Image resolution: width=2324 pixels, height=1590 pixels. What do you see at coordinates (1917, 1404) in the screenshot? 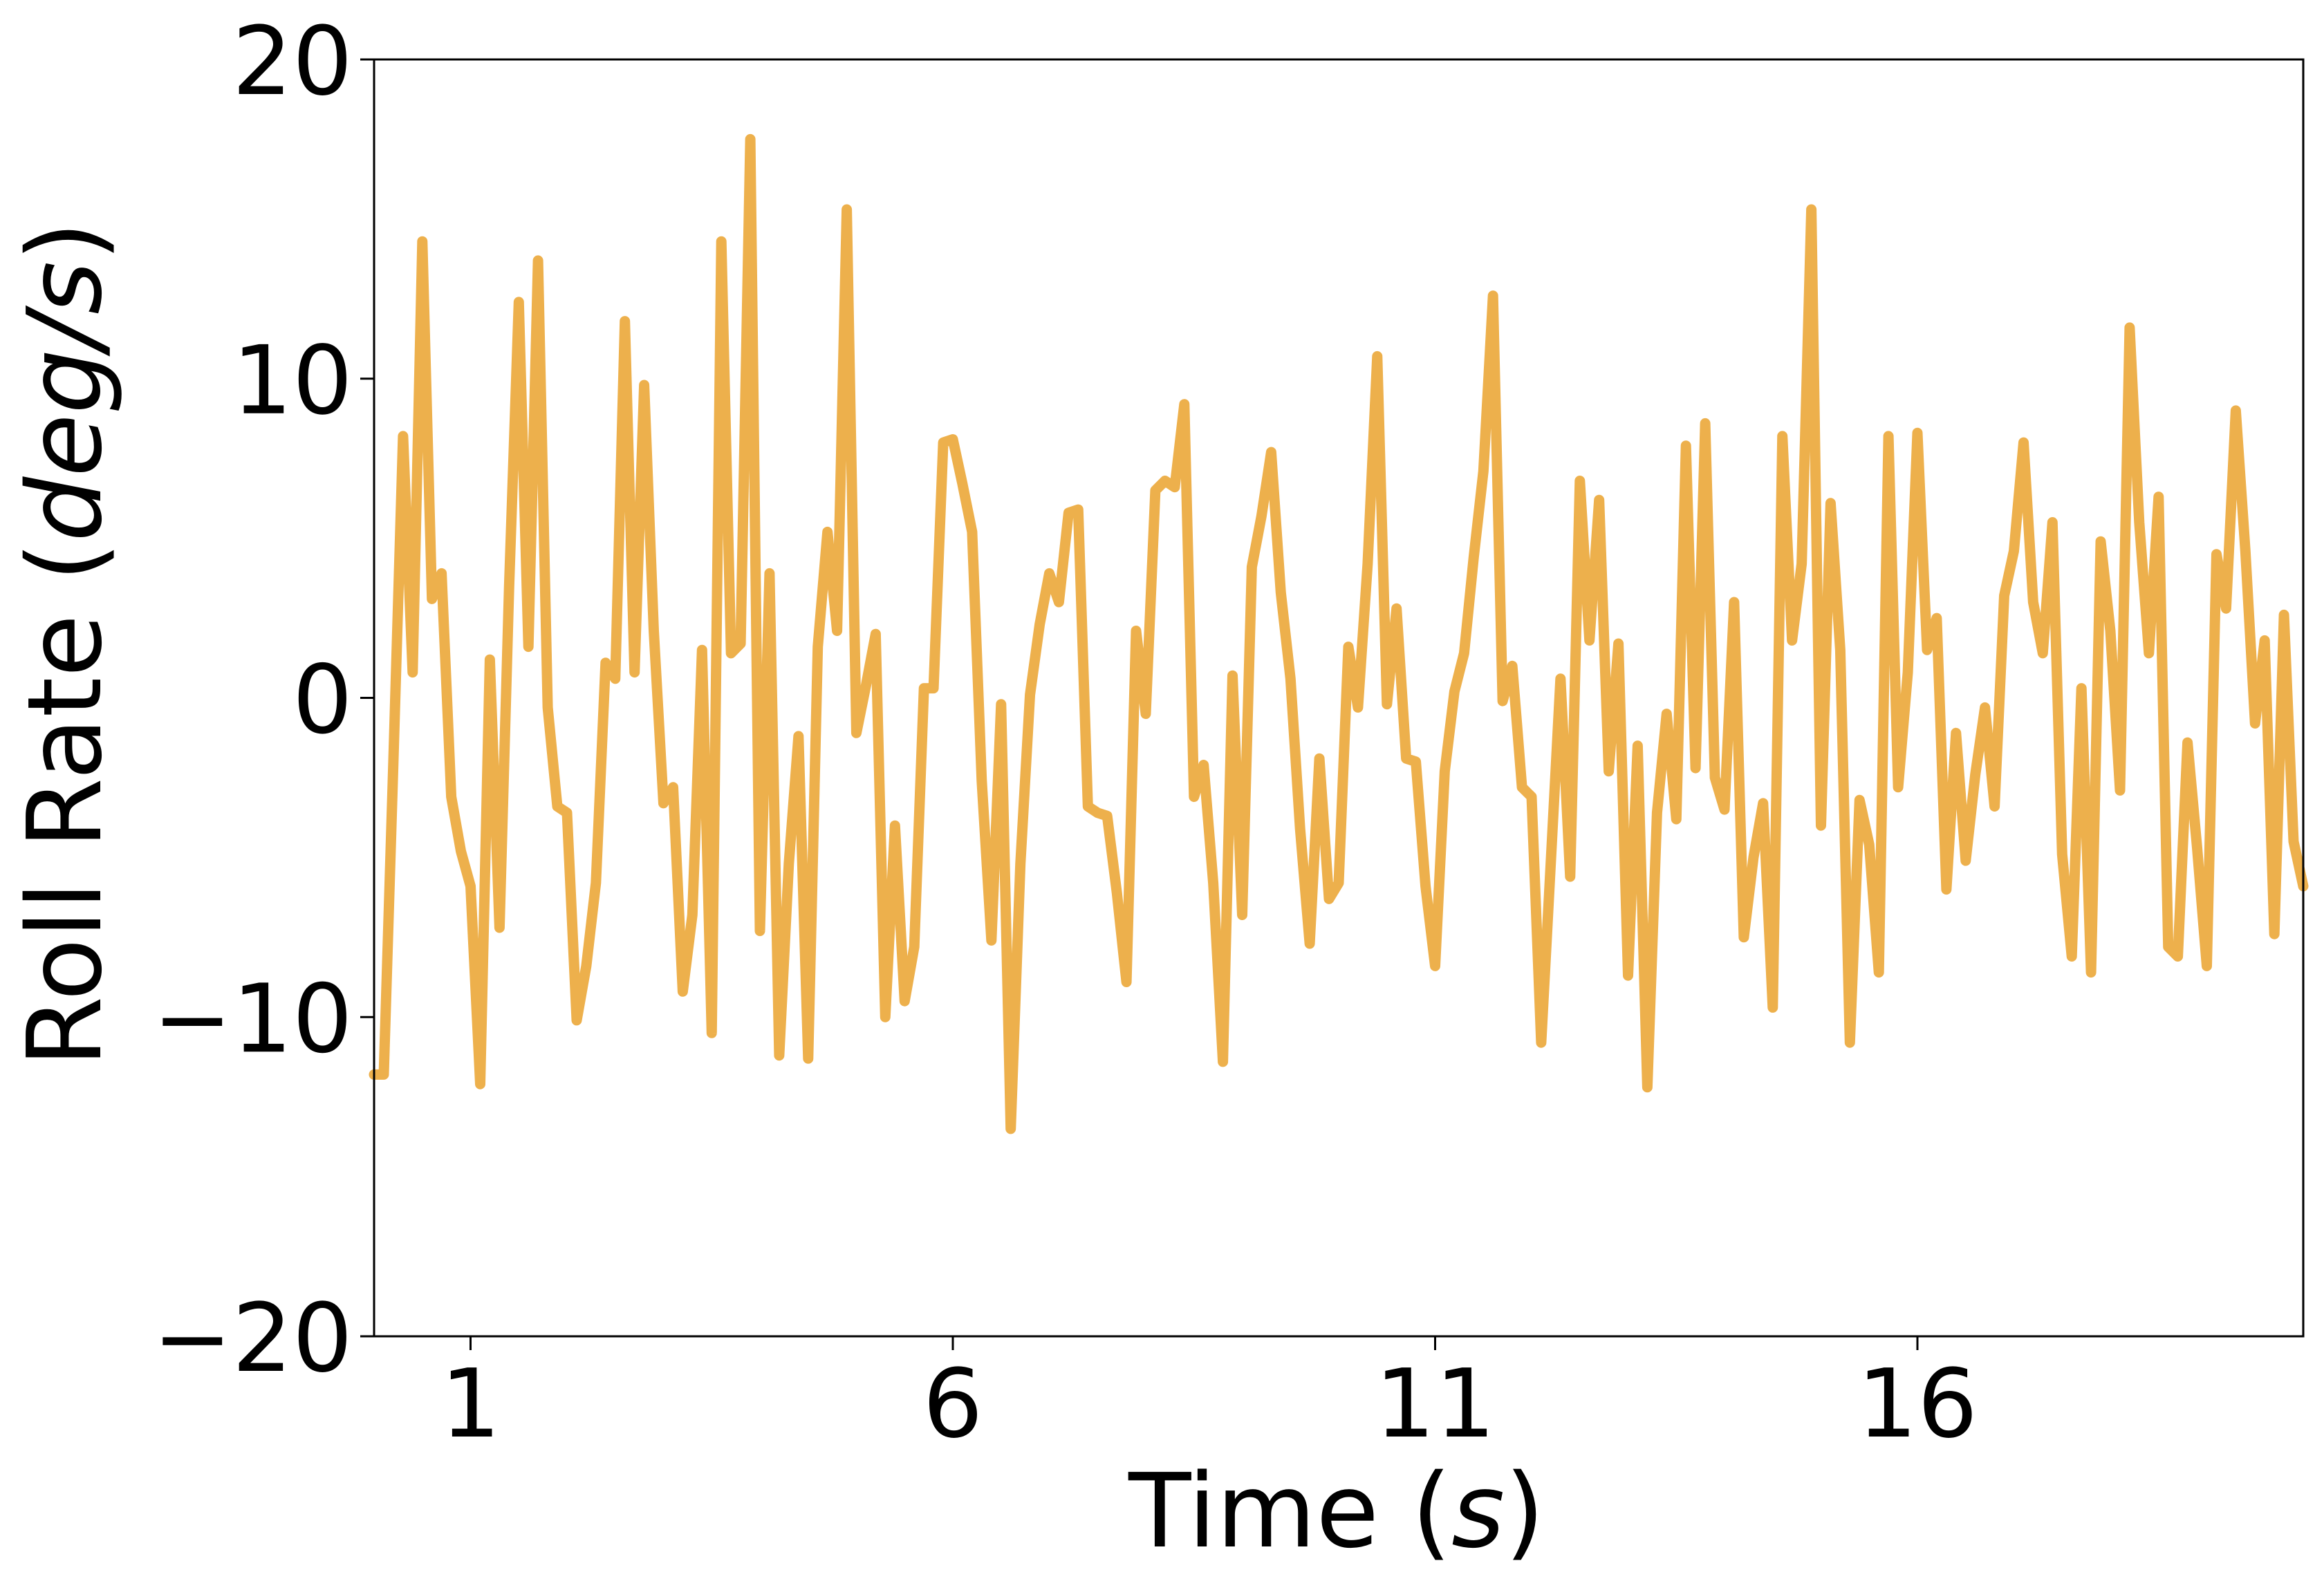
I see `x-tick-label: 16` at bounding box center [1917, 1404].